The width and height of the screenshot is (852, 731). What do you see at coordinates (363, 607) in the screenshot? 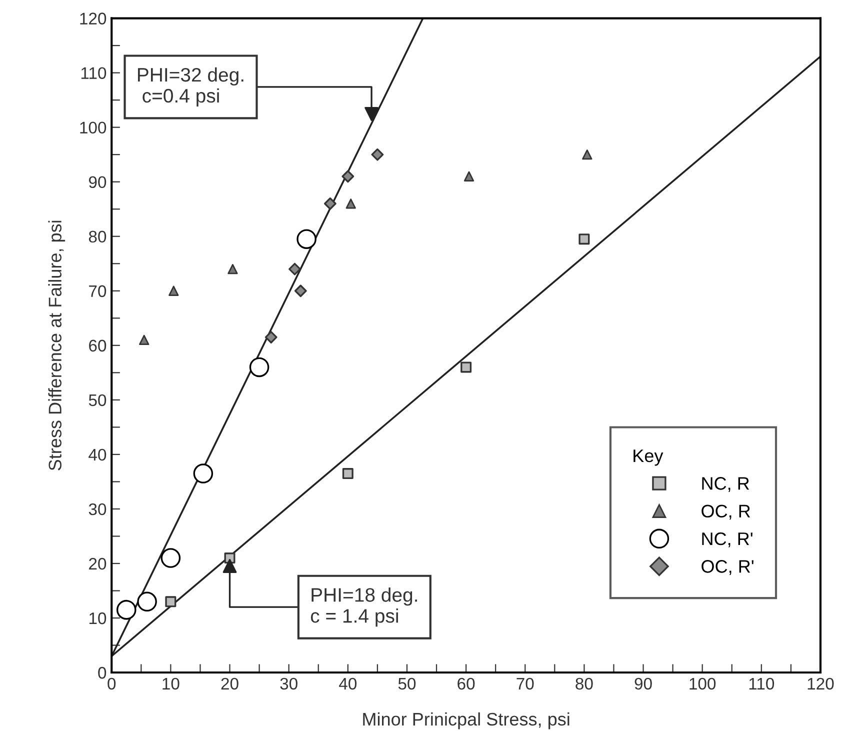
I see `annotation: PHI=18 deg. c = 1.4 psi` at bounding box center [363, 607].